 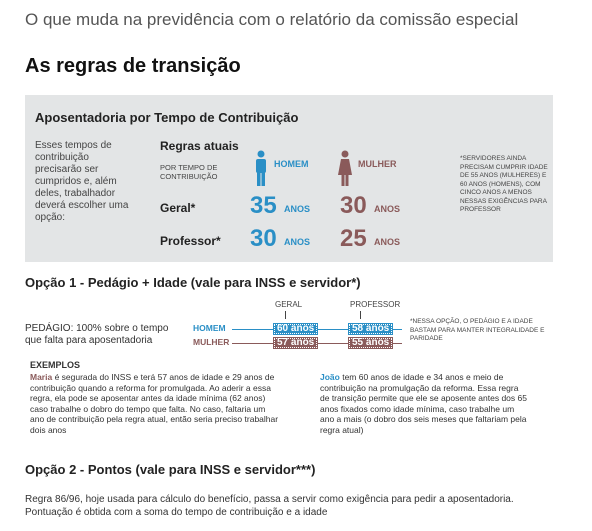 I want to click on woman-icon, so click(x=345, y=168).